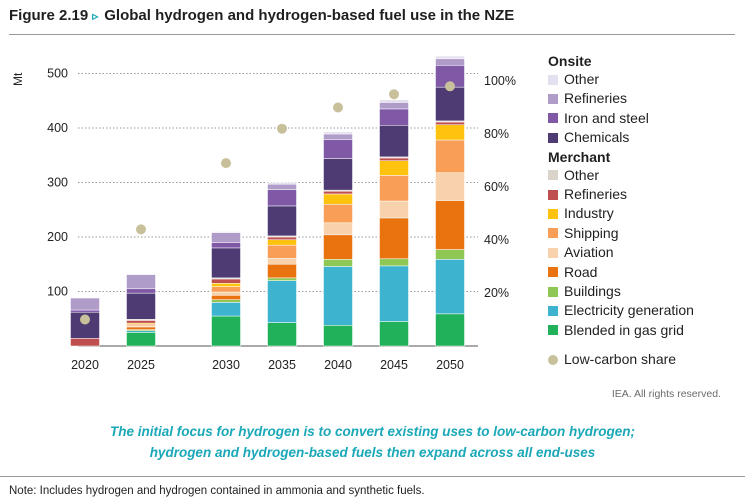  Describe the element at coordinates (394, 188) in the screenshot. I see `bar-segment-2045-shipping` at that location.